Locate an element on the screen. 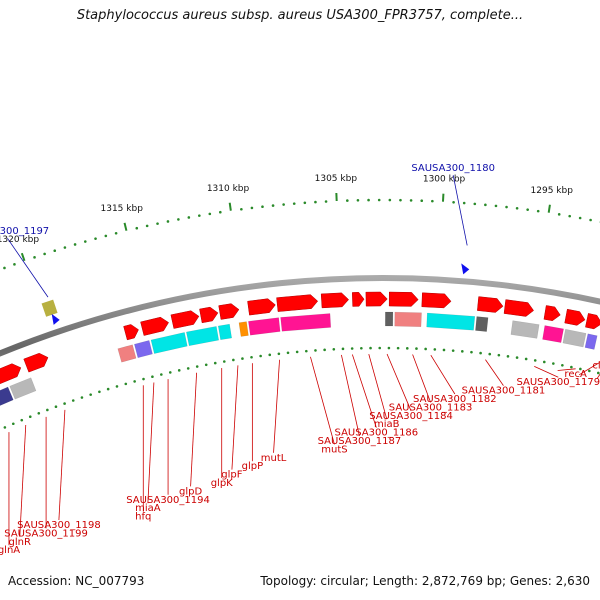  gene-label: SAUSA300_1194 is located at coordinates (168, 500).